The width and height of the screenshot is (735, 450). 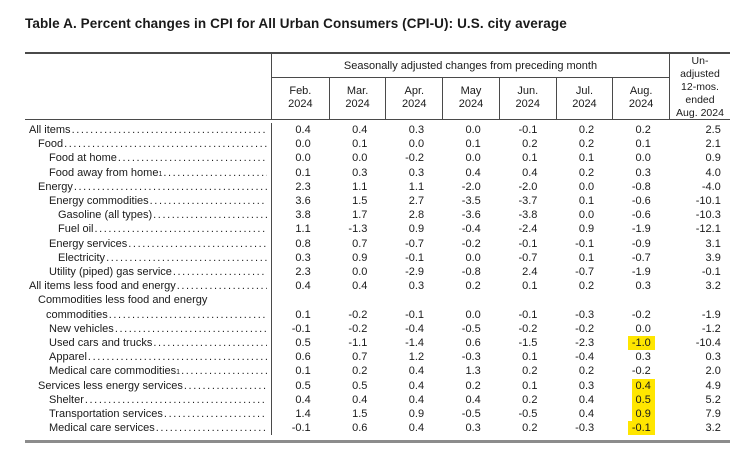 I want to click on row-label: All items less food and energy, so click(x=148, y=286).